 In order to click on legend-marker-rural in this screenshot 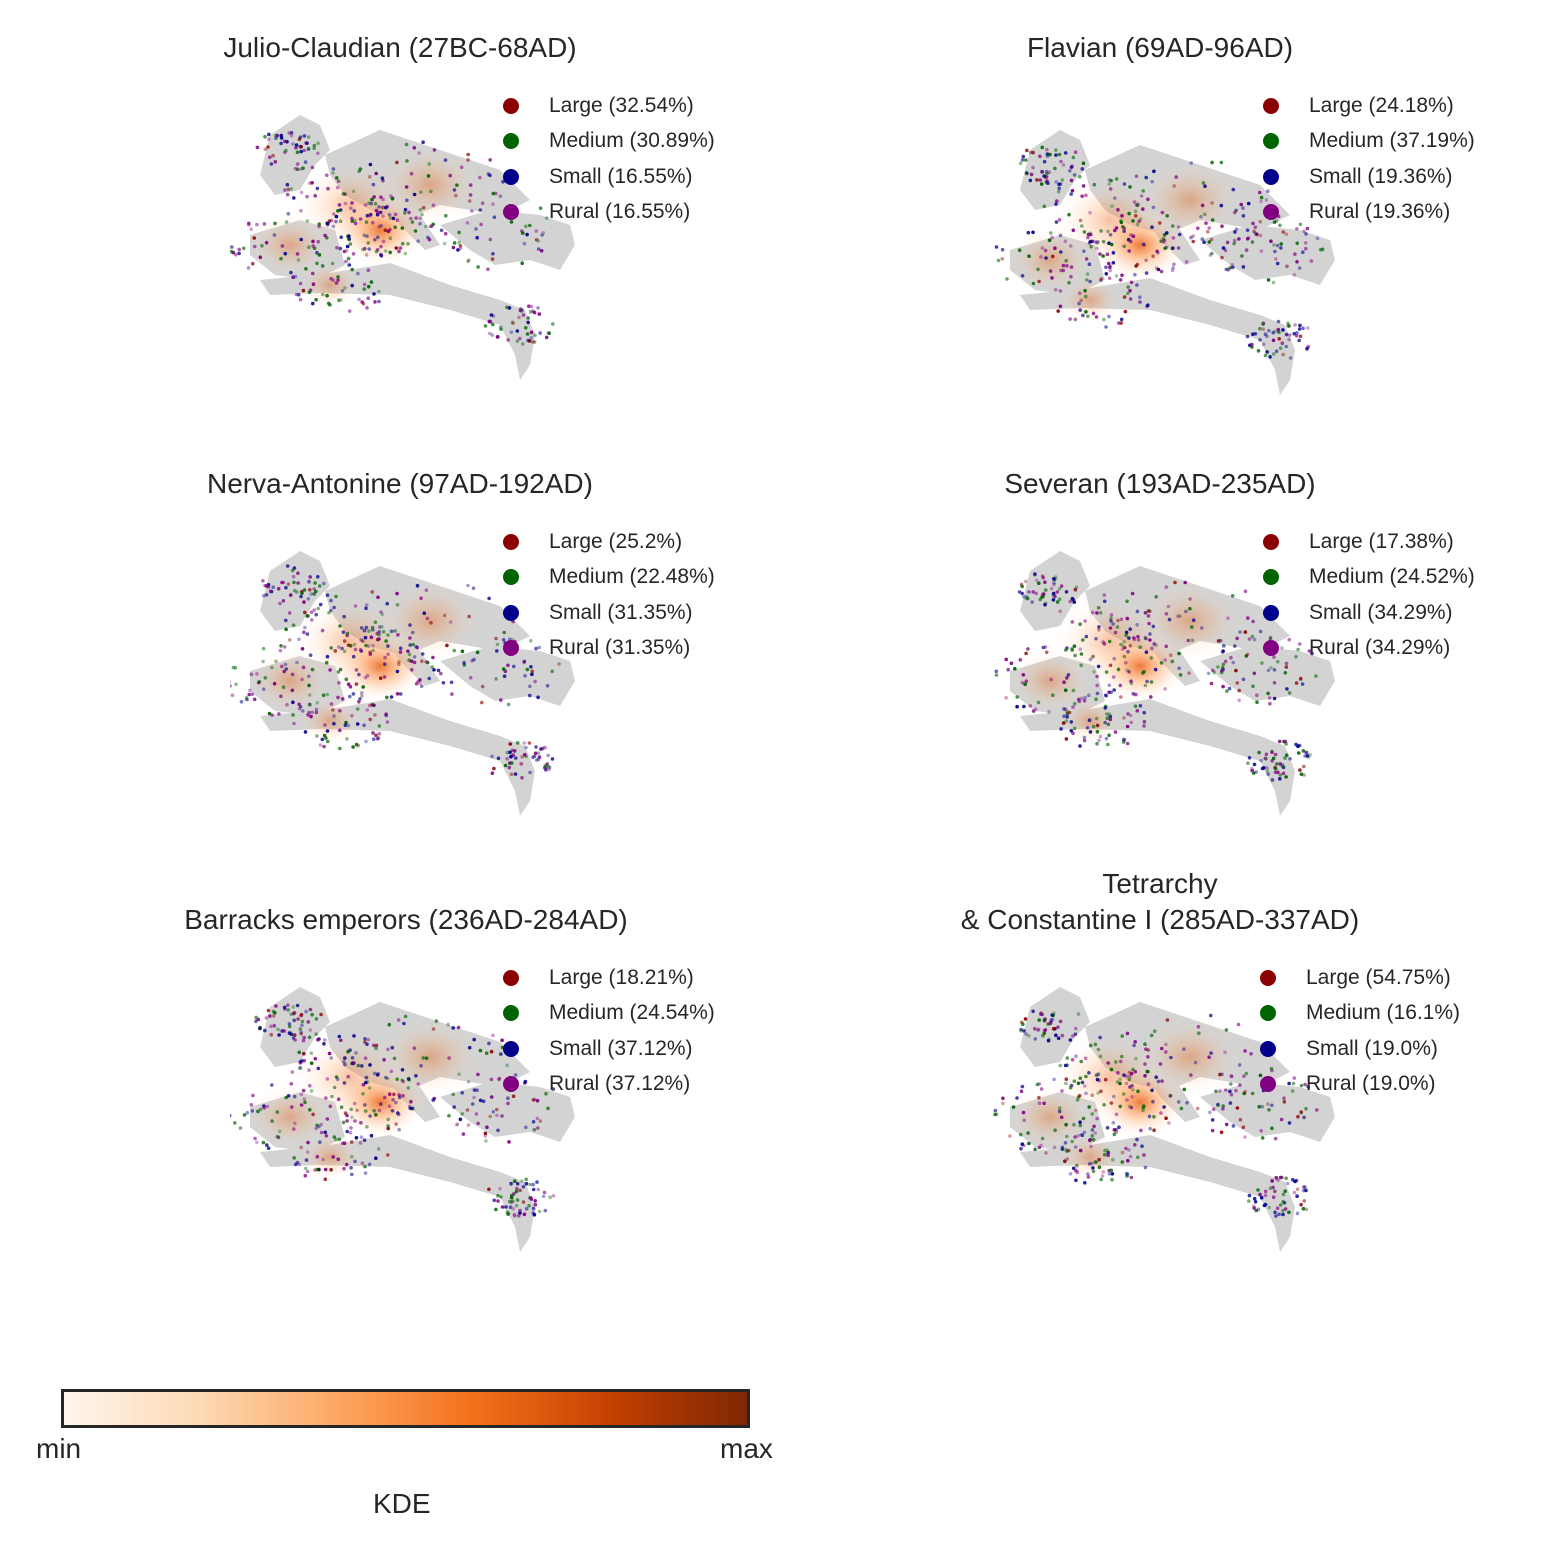, I will do `click(511, 648)`.